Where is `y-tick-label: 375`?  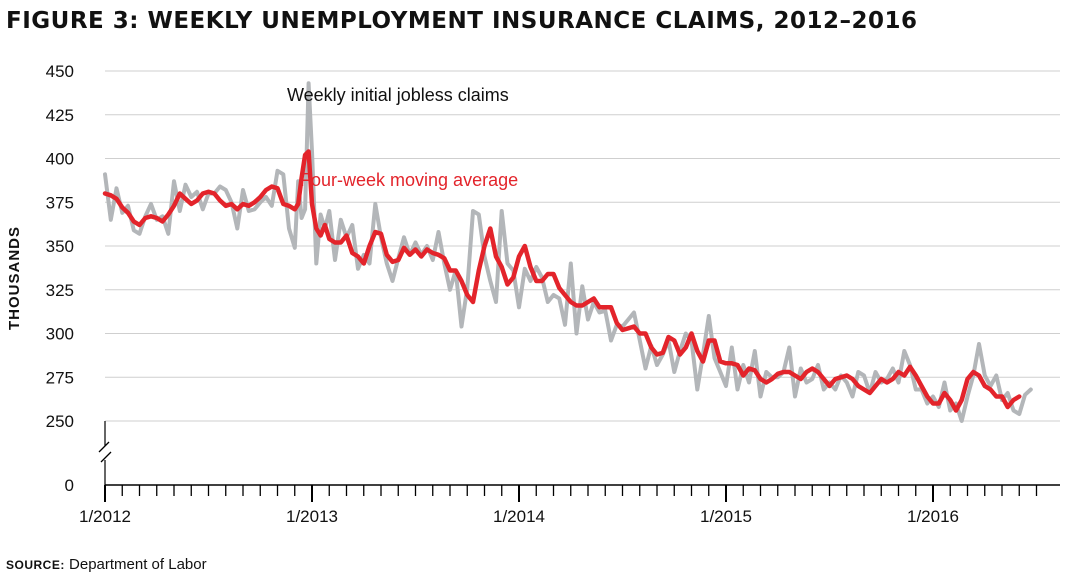 y-tick-label: 375 is located at coordinates (60, 202).